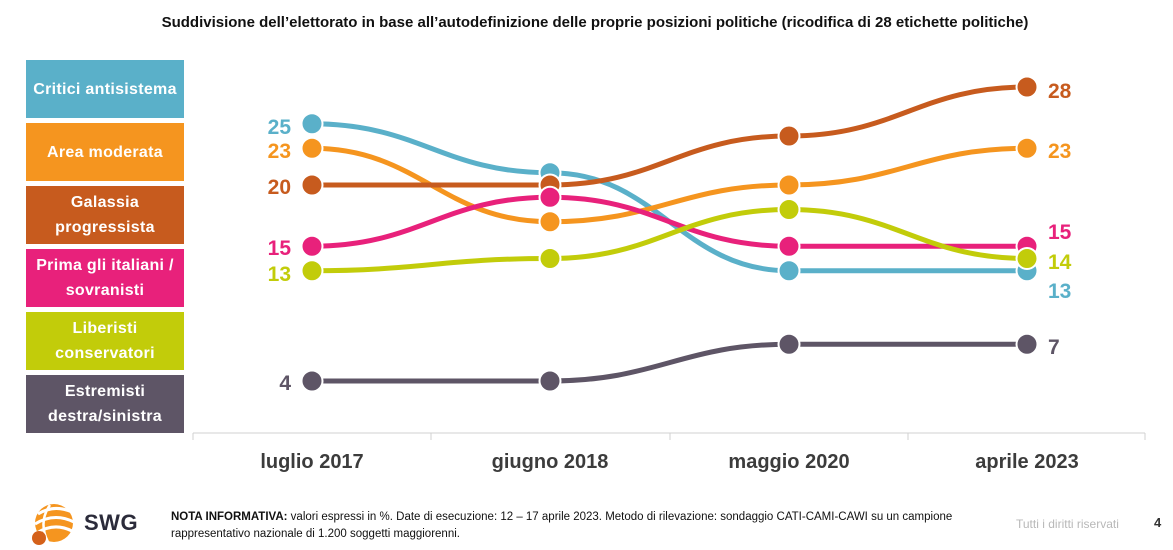  Describe the element at coordinates (788, 462) in the screenshot. I see `x-tick-label: maggio 2020` at that location.